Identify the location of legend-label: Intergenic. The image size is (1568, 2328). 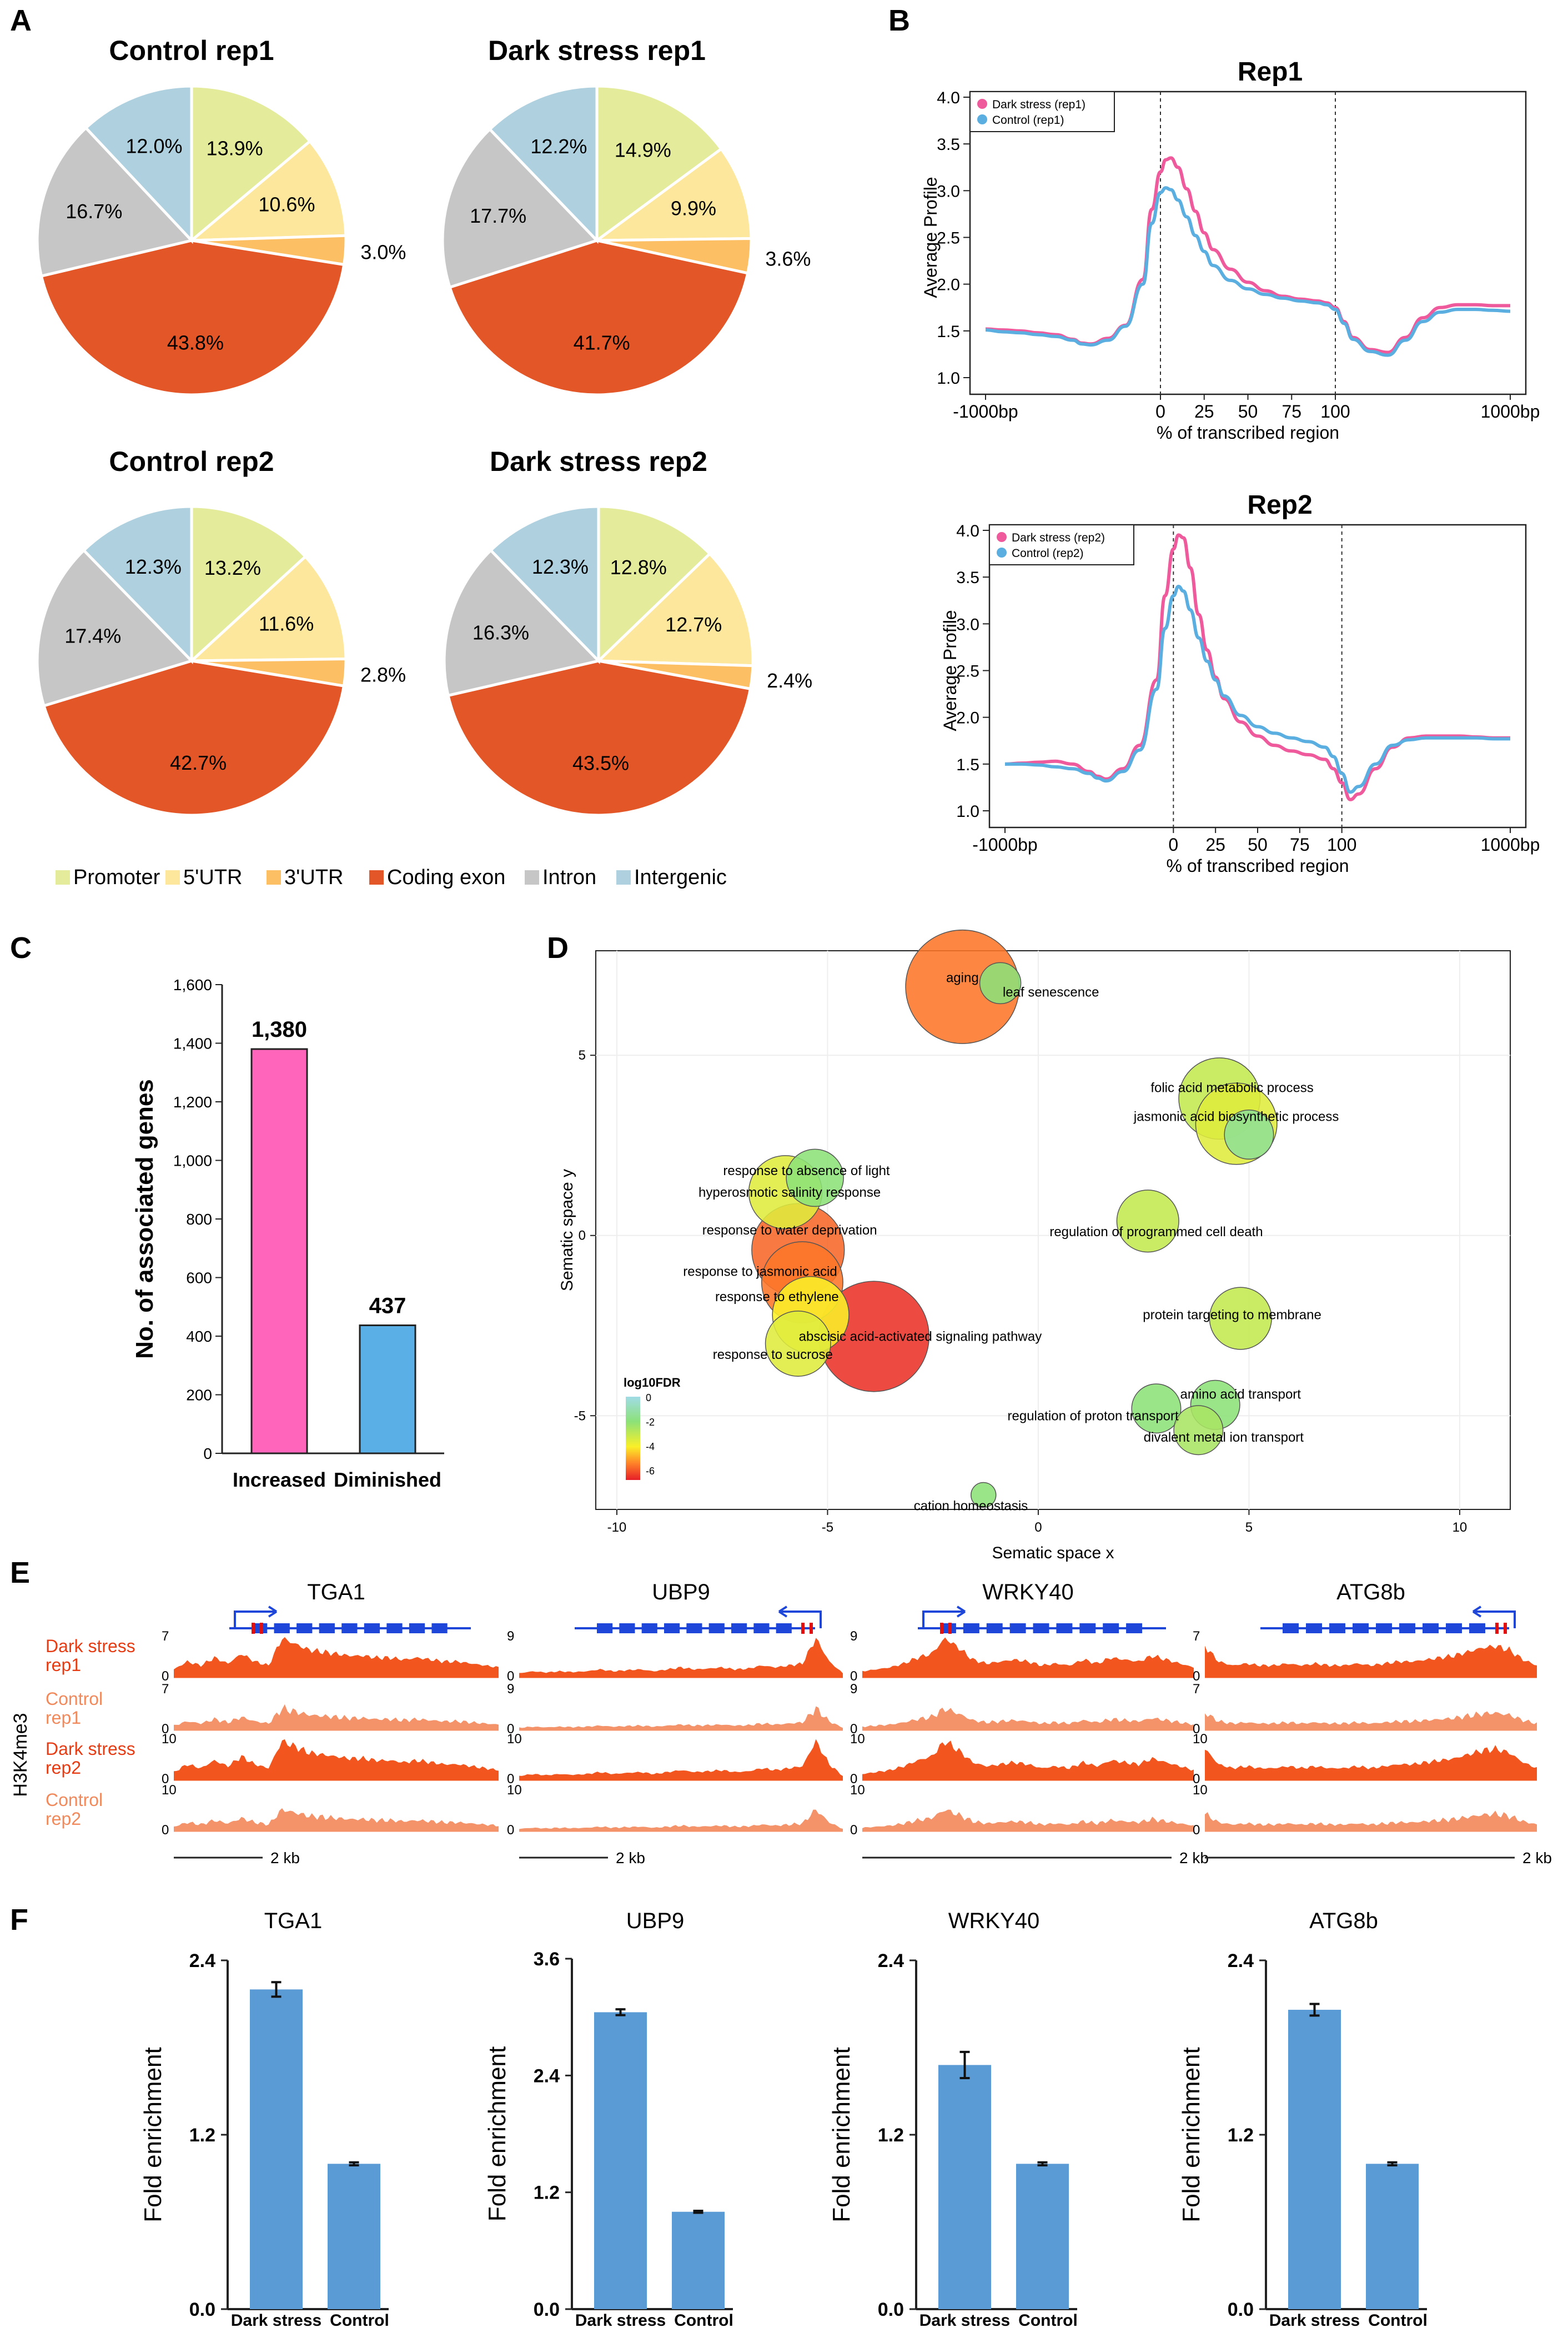
(680, 877).